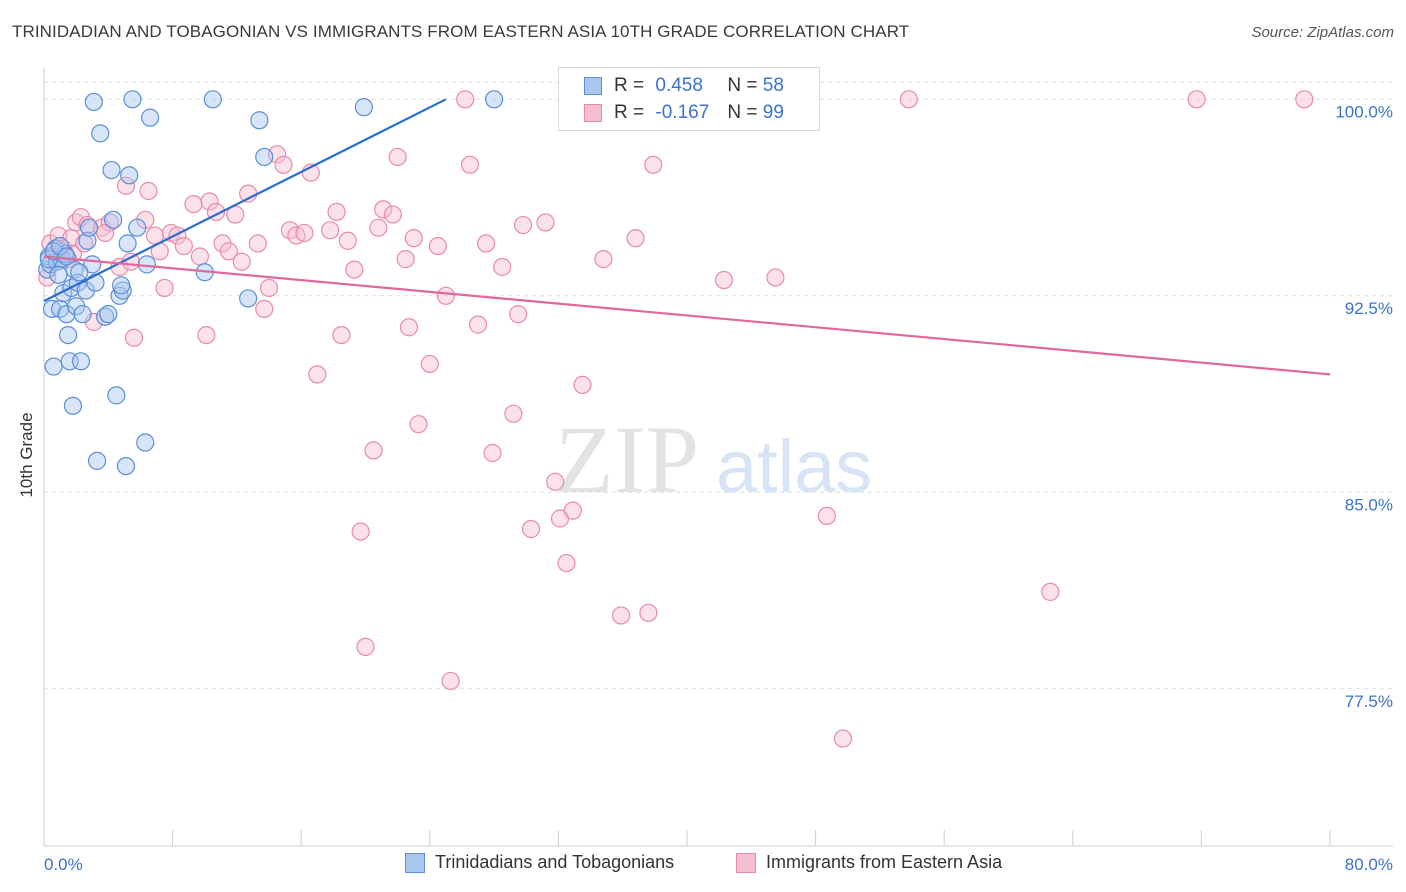 The height and width of the screenshot is (892, 1406). What do you see at coordinates (773, 85) in the screenshot?
I see `n-value-trinidadian: 58` at bounding box center [773, 85].